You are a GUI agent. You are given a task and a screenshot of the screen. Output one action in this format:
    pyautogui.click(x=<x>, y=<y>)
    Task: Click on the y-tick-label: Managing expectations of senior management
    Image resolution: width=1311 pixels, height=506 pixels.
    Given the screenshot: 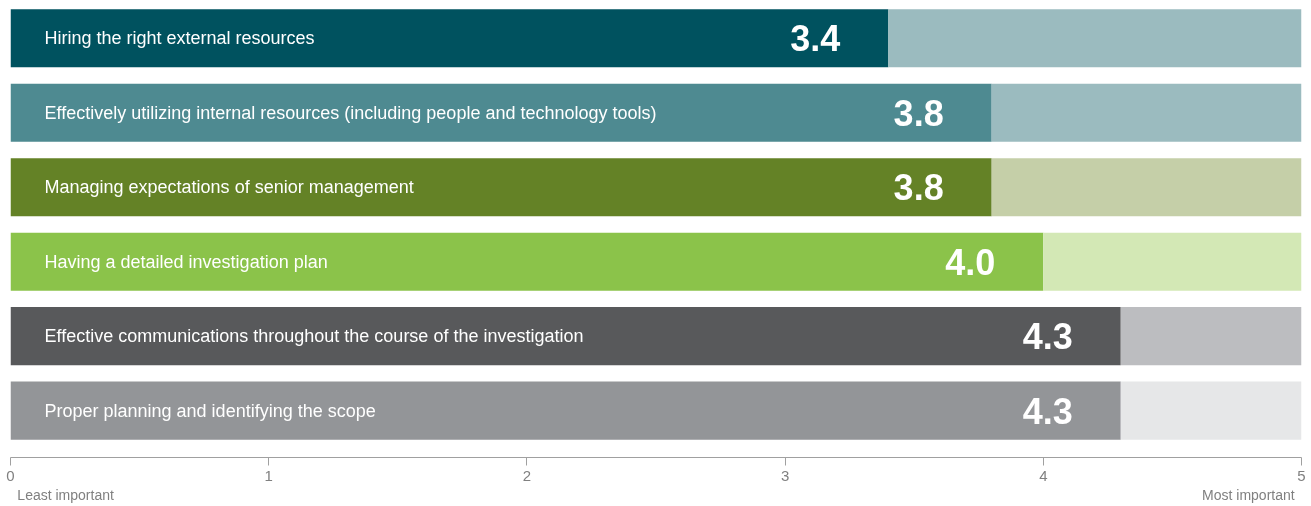 What is the action you would take?
    pyautogui.click(x=229, y=187)
    